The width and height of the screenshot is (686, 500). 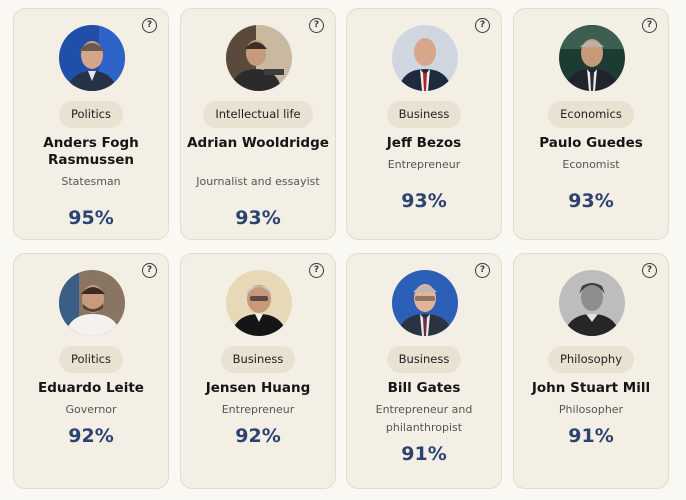 What do you see at coordinates (258, 388) in the screenshot?
I see `person-name: Jensen Huang` at bounding box center [258, 388].